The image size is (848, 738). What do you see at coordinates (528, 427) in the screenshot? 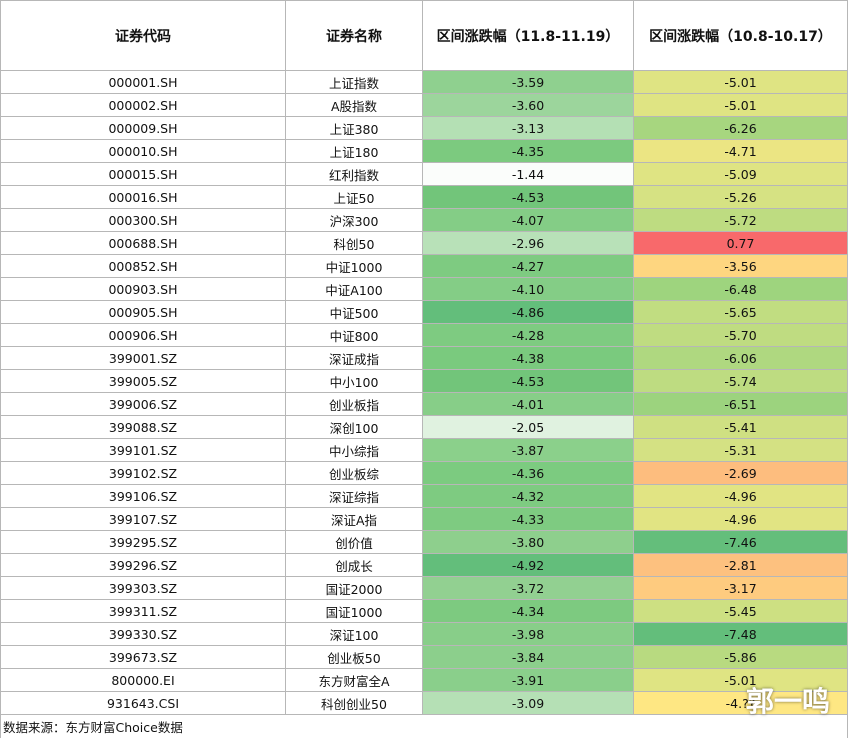
I see `return-nov-cell: -2.05` at bounding box center [528, 427].